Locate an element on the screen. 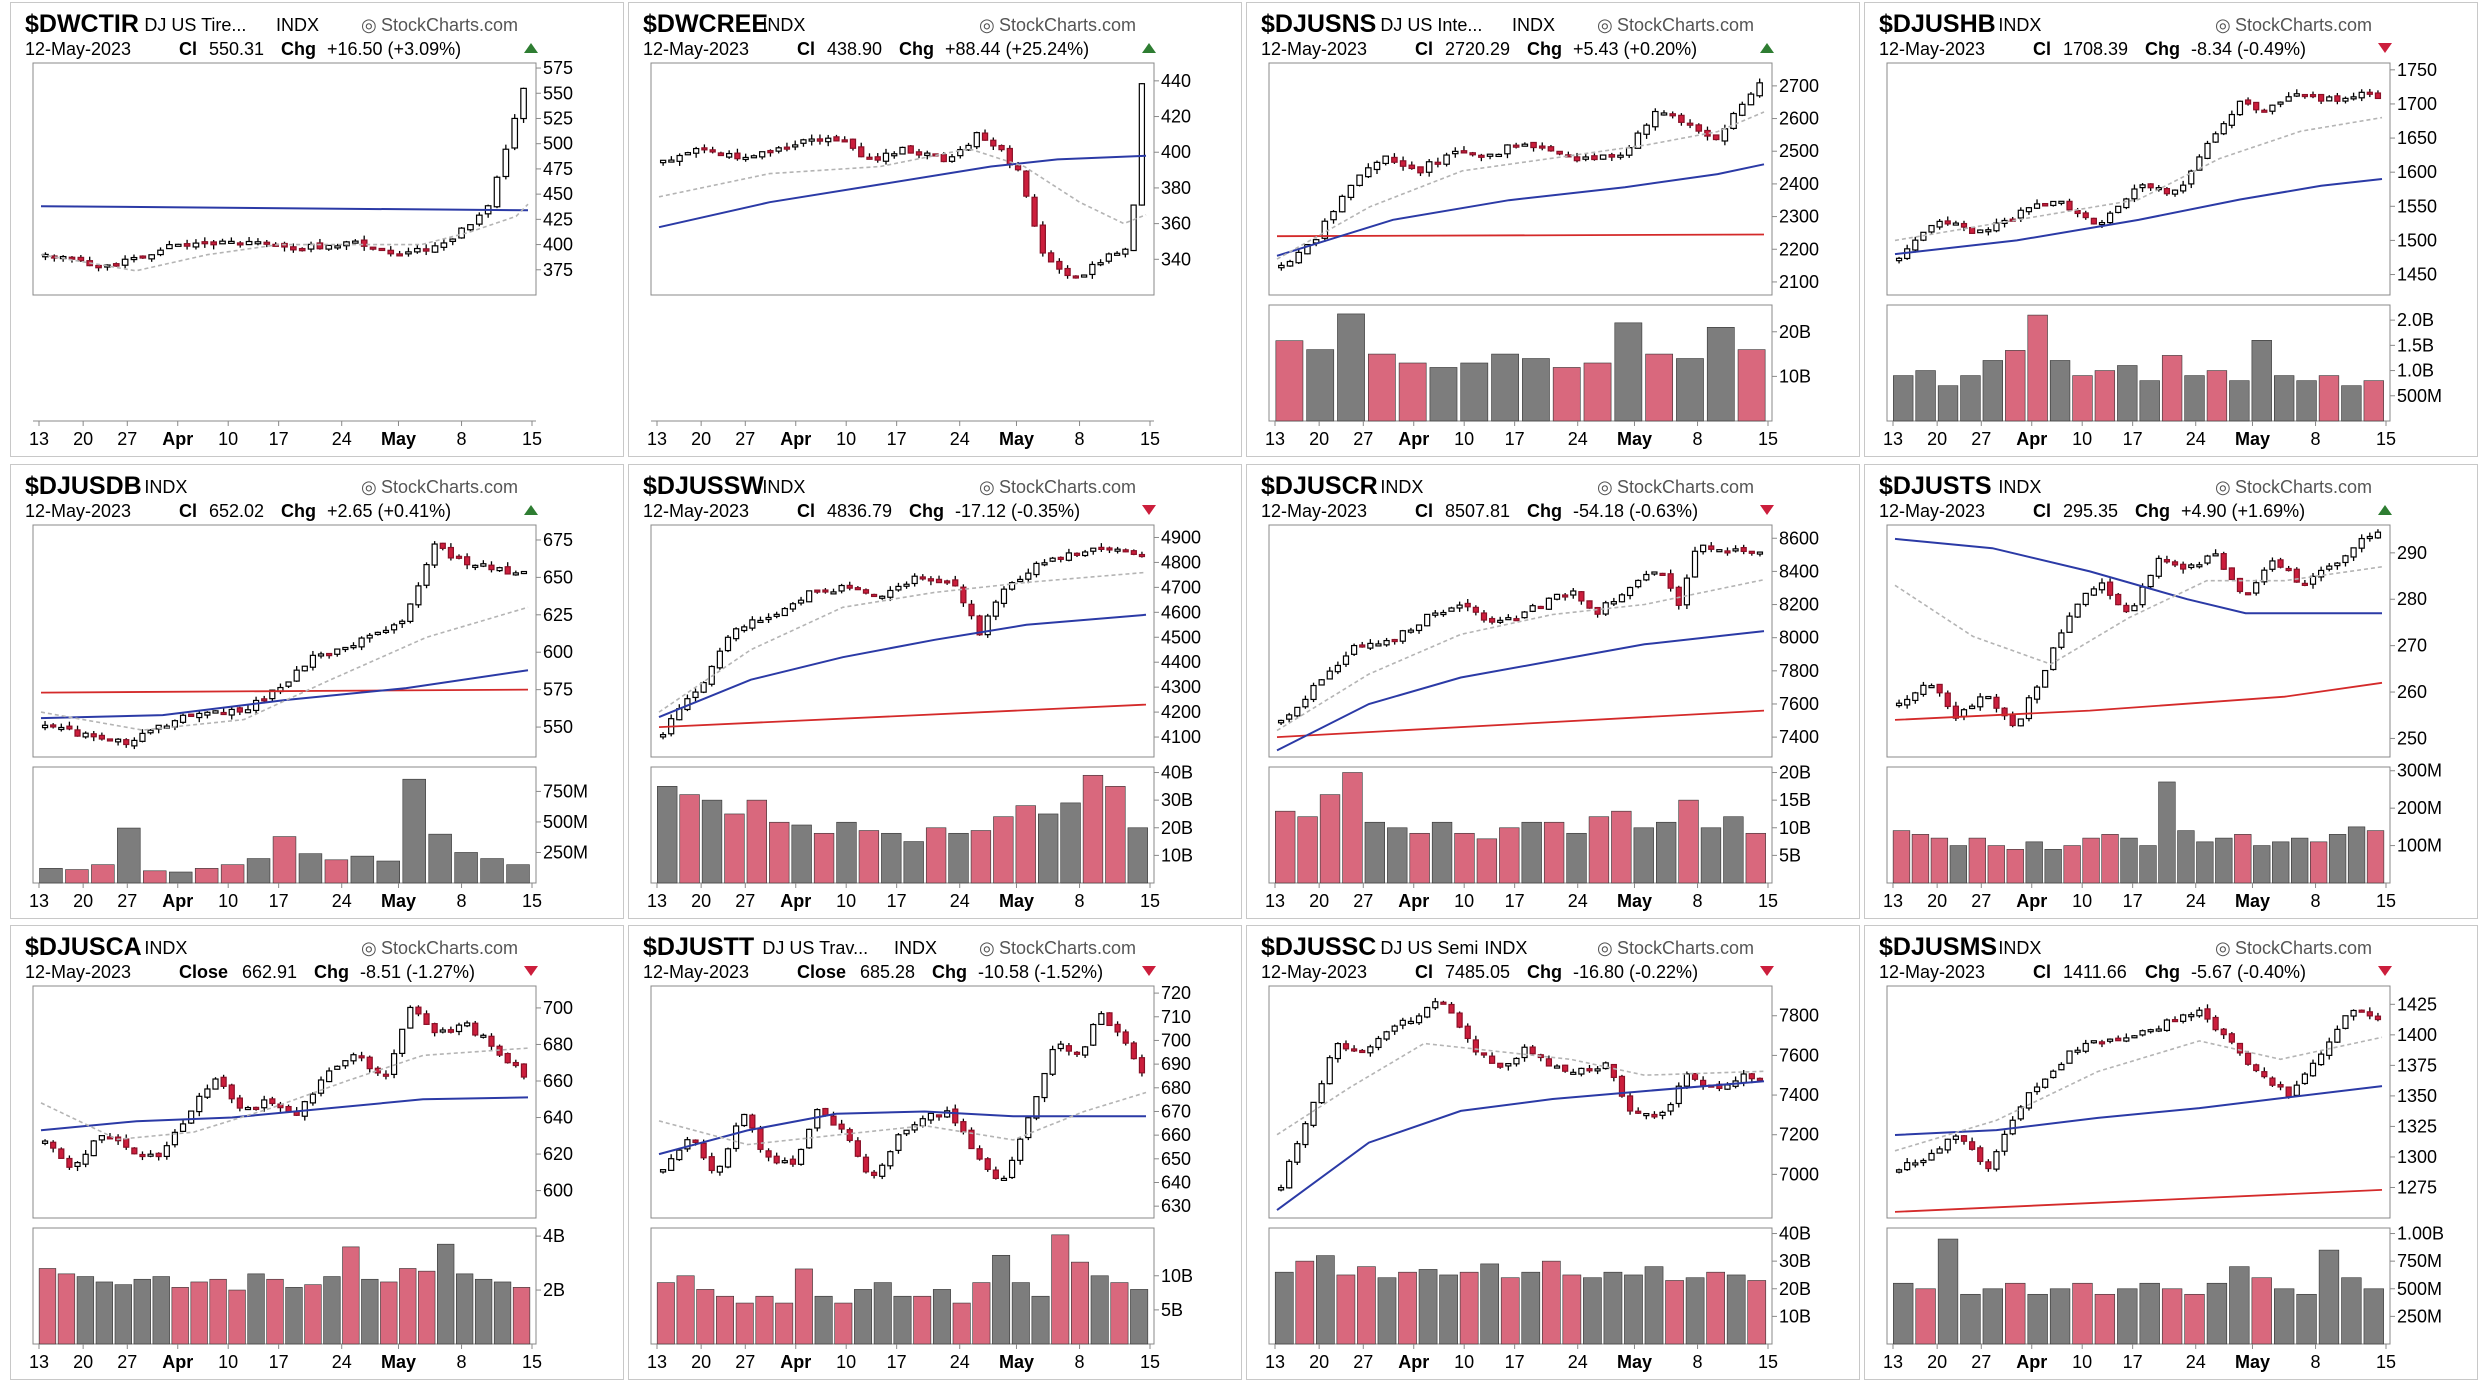 This screenshot has width=2486, height=1380. y-tick-label: 400 is located at coordinates (1176, 152).